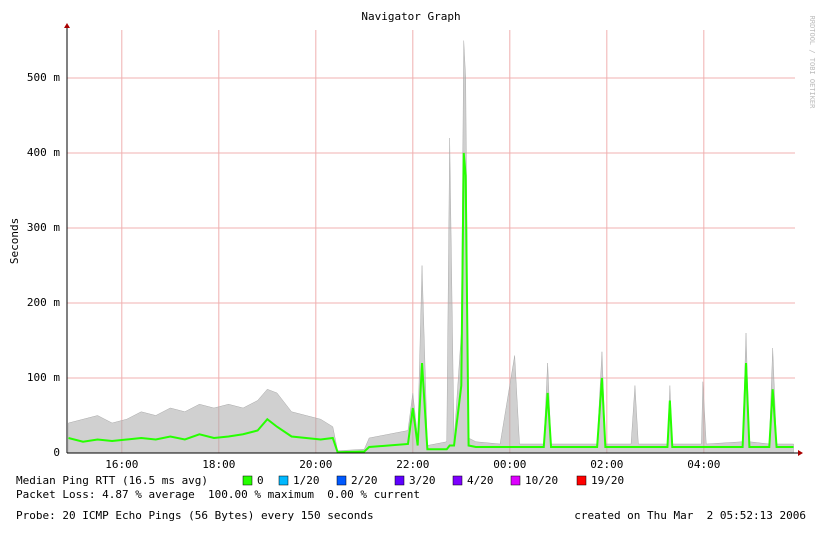 The height and width of the screenshot is (533, 822). What do you see at coordinates (56, 452) in the screenshot?
I see `y-tick-label: 0` at bounding box center [56, 452].